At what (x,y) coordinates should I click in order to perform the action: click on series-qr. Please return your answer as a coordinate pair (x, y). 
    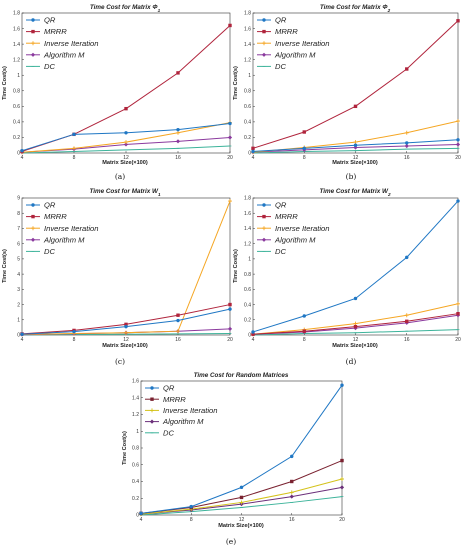
    Looking at the image, I should click on (355, 266).